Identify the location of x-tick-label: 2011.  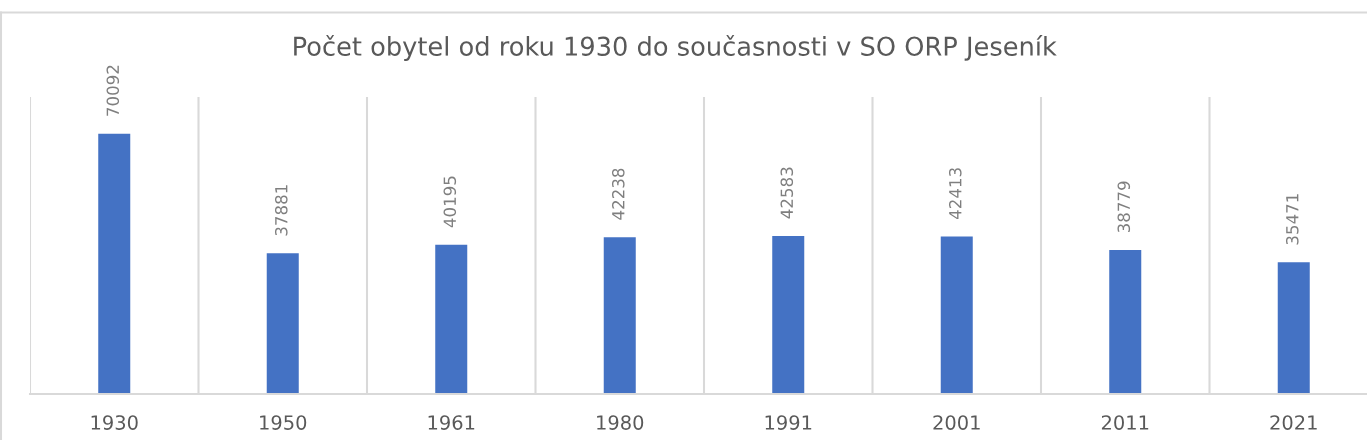
(1125, 422).